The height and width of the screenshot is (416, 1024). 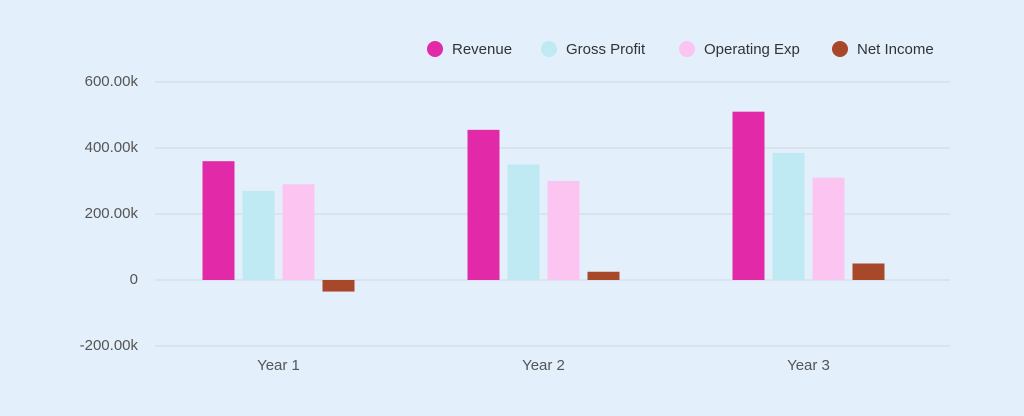 What do you see at coordinates (109, 345) in the screenshot?
I see `y-tick-label: -200.00k` at bounding box center [109, 345].